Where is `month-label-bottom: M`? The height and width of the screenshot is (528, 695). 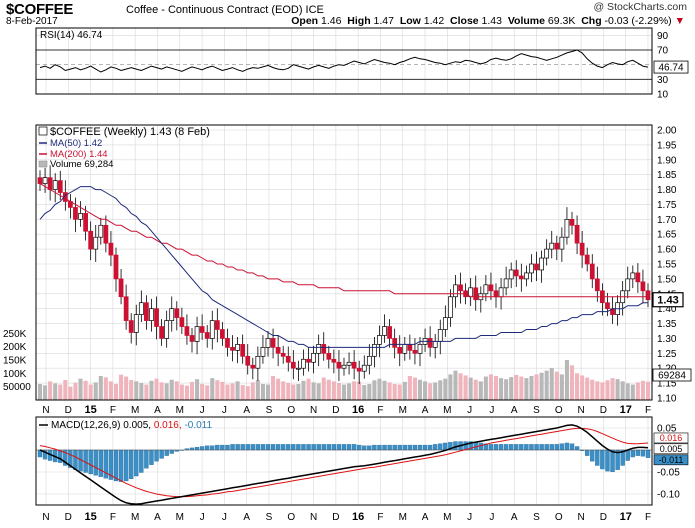 month-label-bottom: M is located at coordinates (135, 517).